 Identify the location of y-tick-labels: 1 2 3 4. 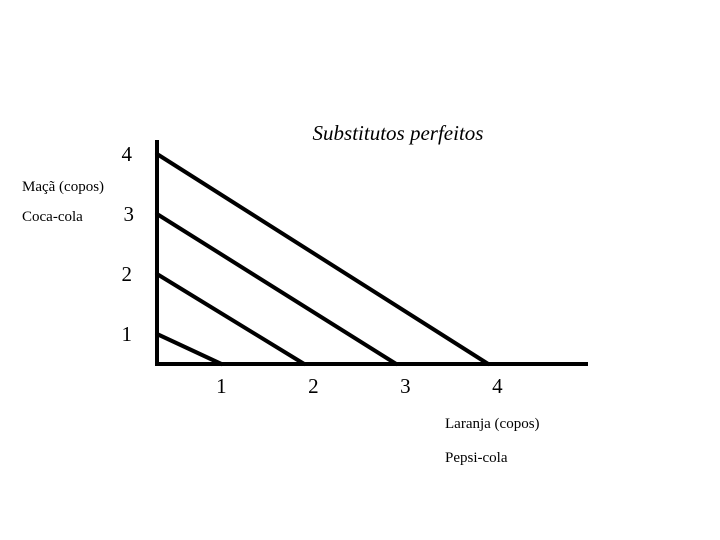
(128, 244).